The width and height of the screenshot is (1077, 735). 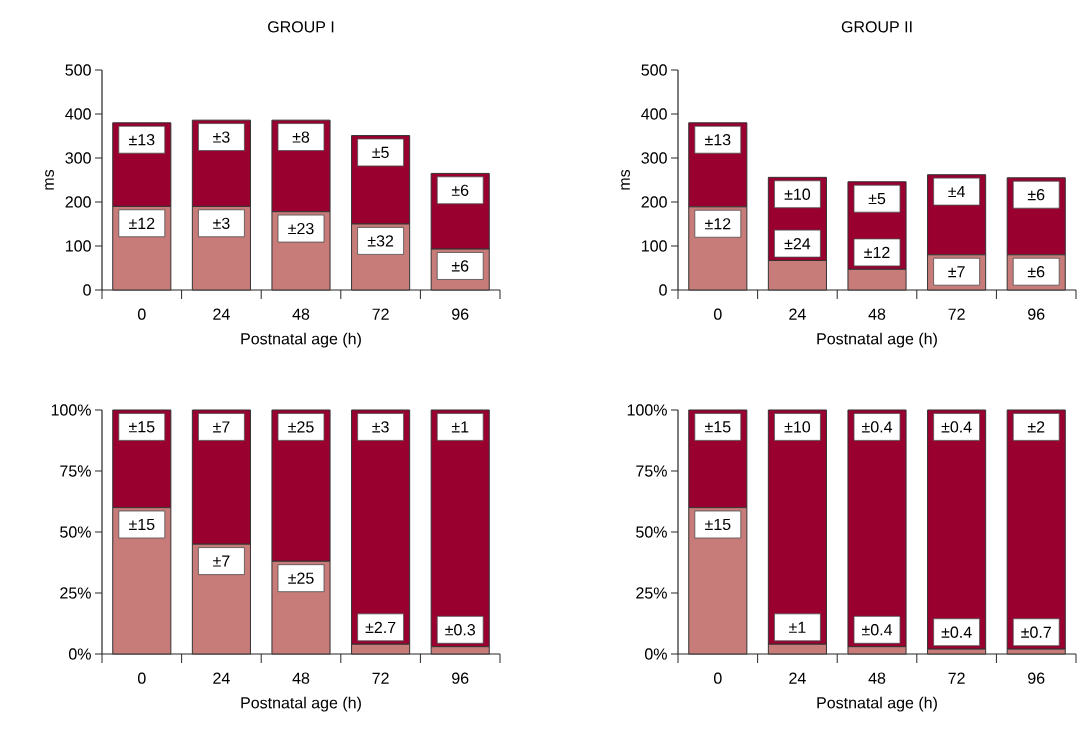 What do you see at coordinates (1036, 632) in the screenshot?
I see `annotation: ±0.7` at bounding box center [1036, 632].